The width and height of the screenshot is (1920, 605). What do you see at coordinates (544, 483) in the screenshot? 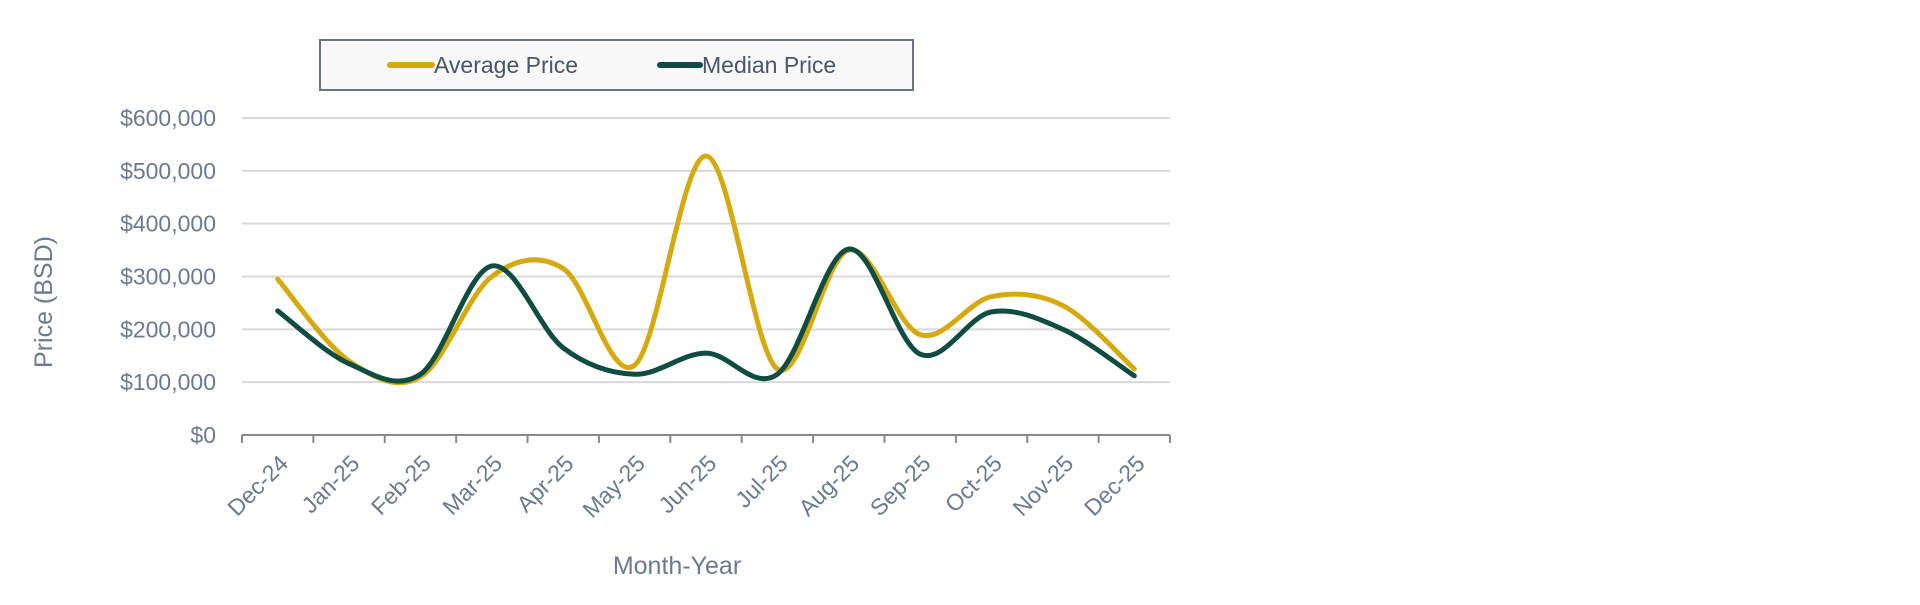
I see `x-tick-label: Apr-25` at bounding box center [544, 483].